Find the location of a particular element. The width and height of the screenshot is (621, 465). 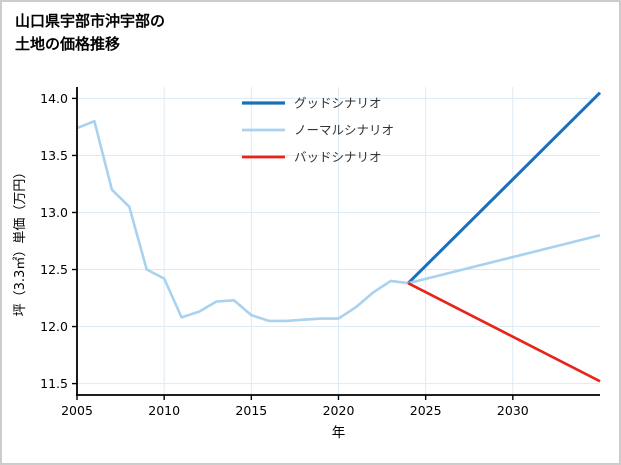

chart-title-line1: 山口県宇部市沖宇部の is located at coordinates (90, 21).